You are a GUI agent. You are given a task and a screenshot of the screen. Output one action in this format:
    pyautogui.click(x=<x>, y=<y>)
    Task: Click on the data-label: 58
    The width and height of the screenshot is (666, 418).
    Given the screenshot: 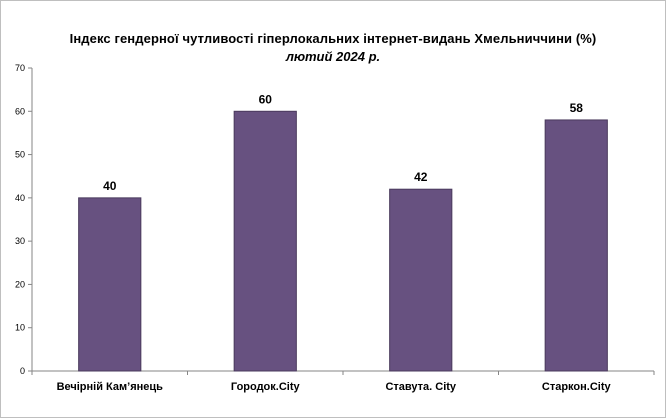 What is the action you would take?
    pyautogui.click(x=577, y=108)
    